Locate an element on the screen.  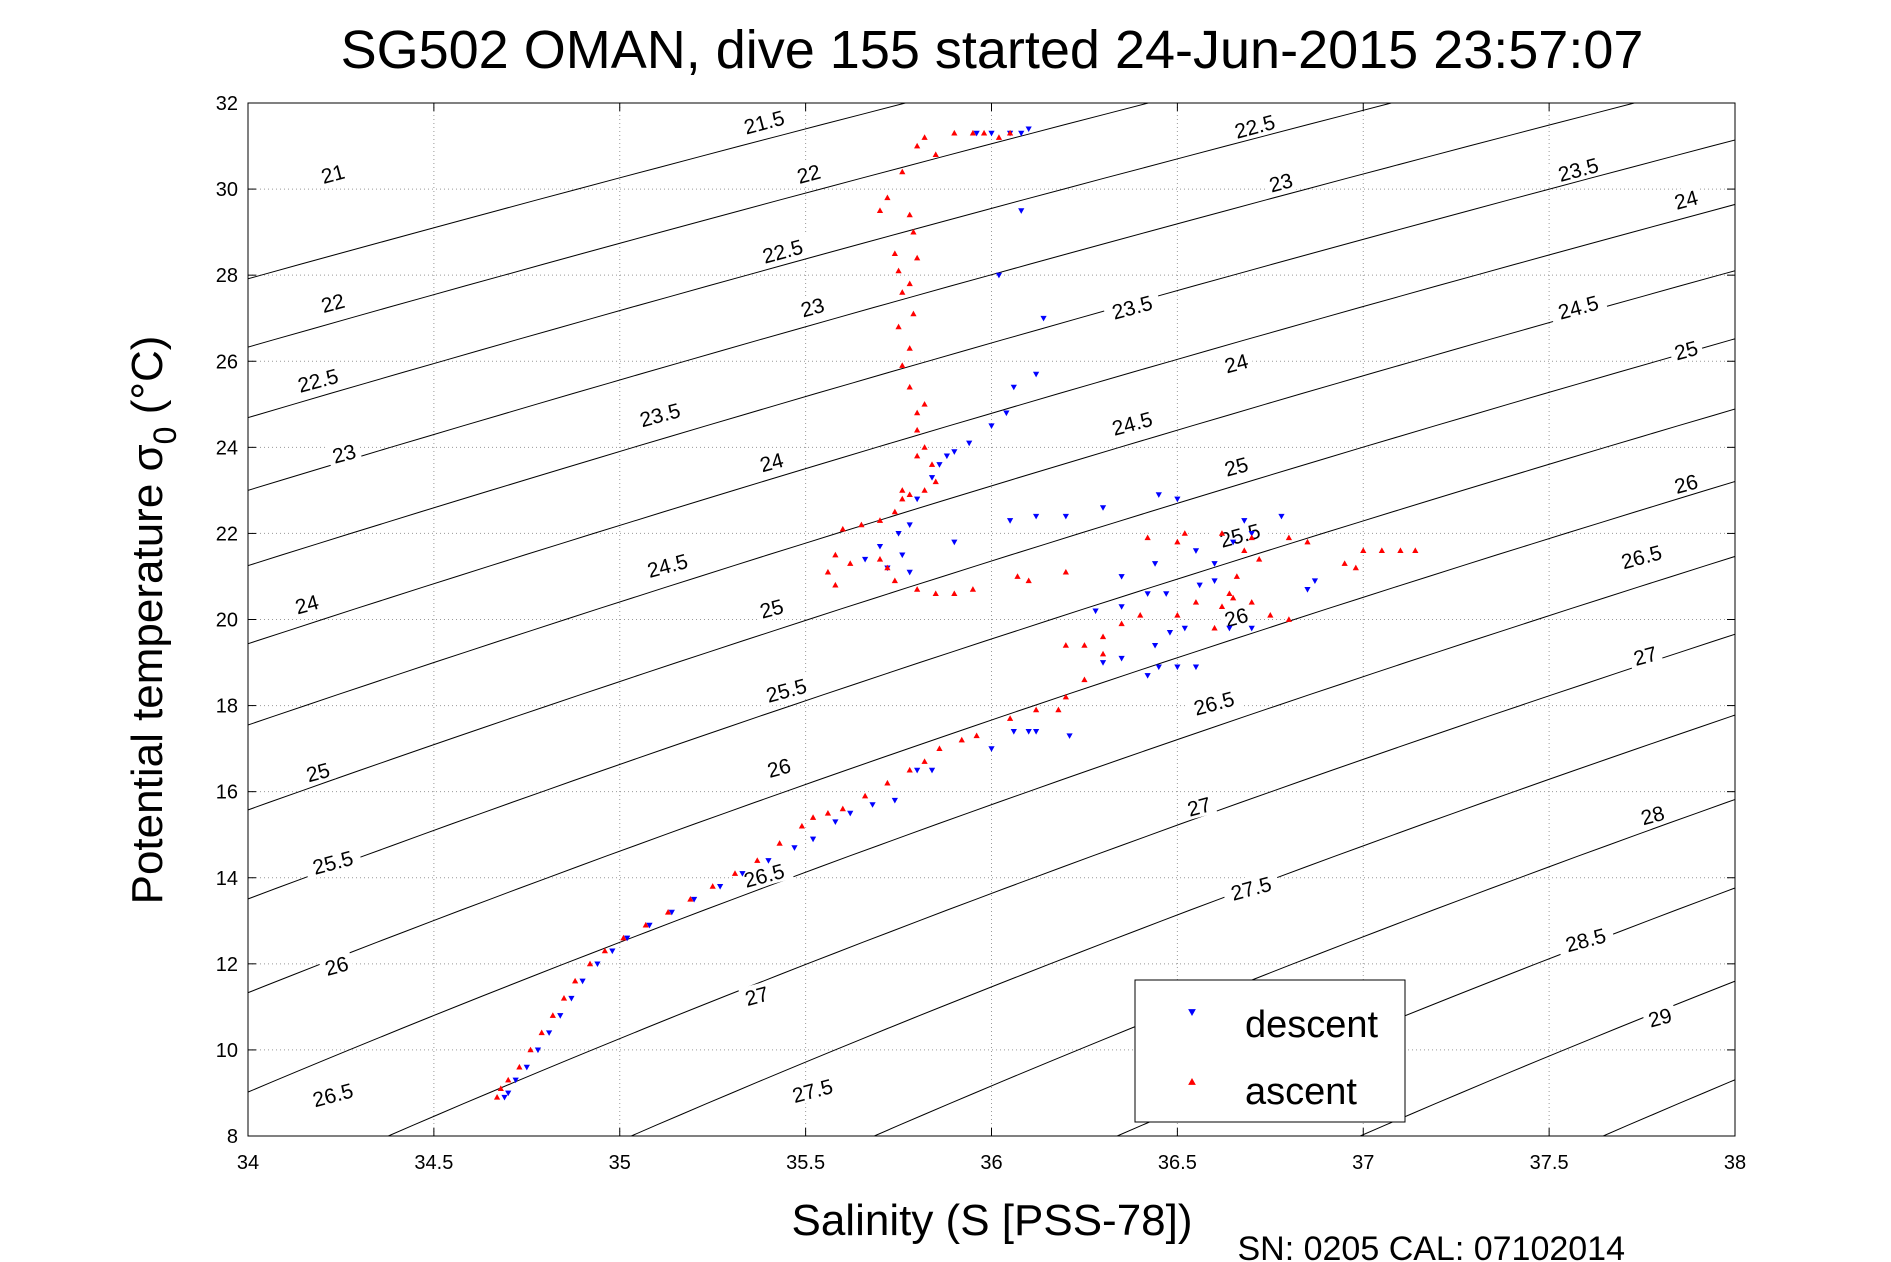
contour-label: 26.5 is located at coordinates (332, 1095).